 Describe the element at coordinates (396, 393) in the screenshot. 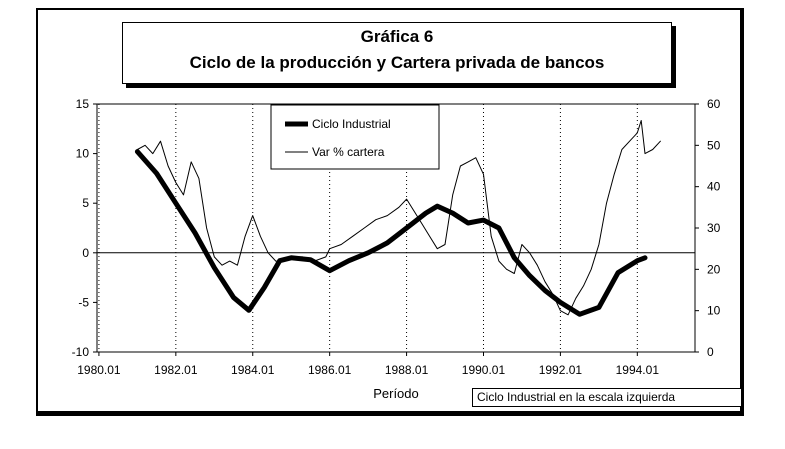

I see `x-axis-label: Período` at that location.